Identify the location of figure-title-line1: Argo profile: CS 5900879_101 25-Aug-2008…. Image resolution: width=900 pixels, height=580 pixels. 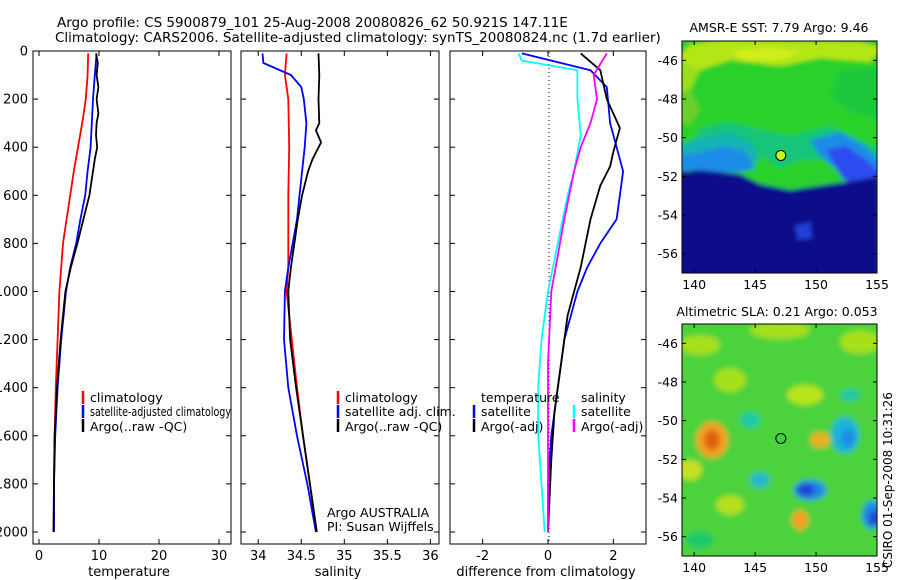
(312, 23).